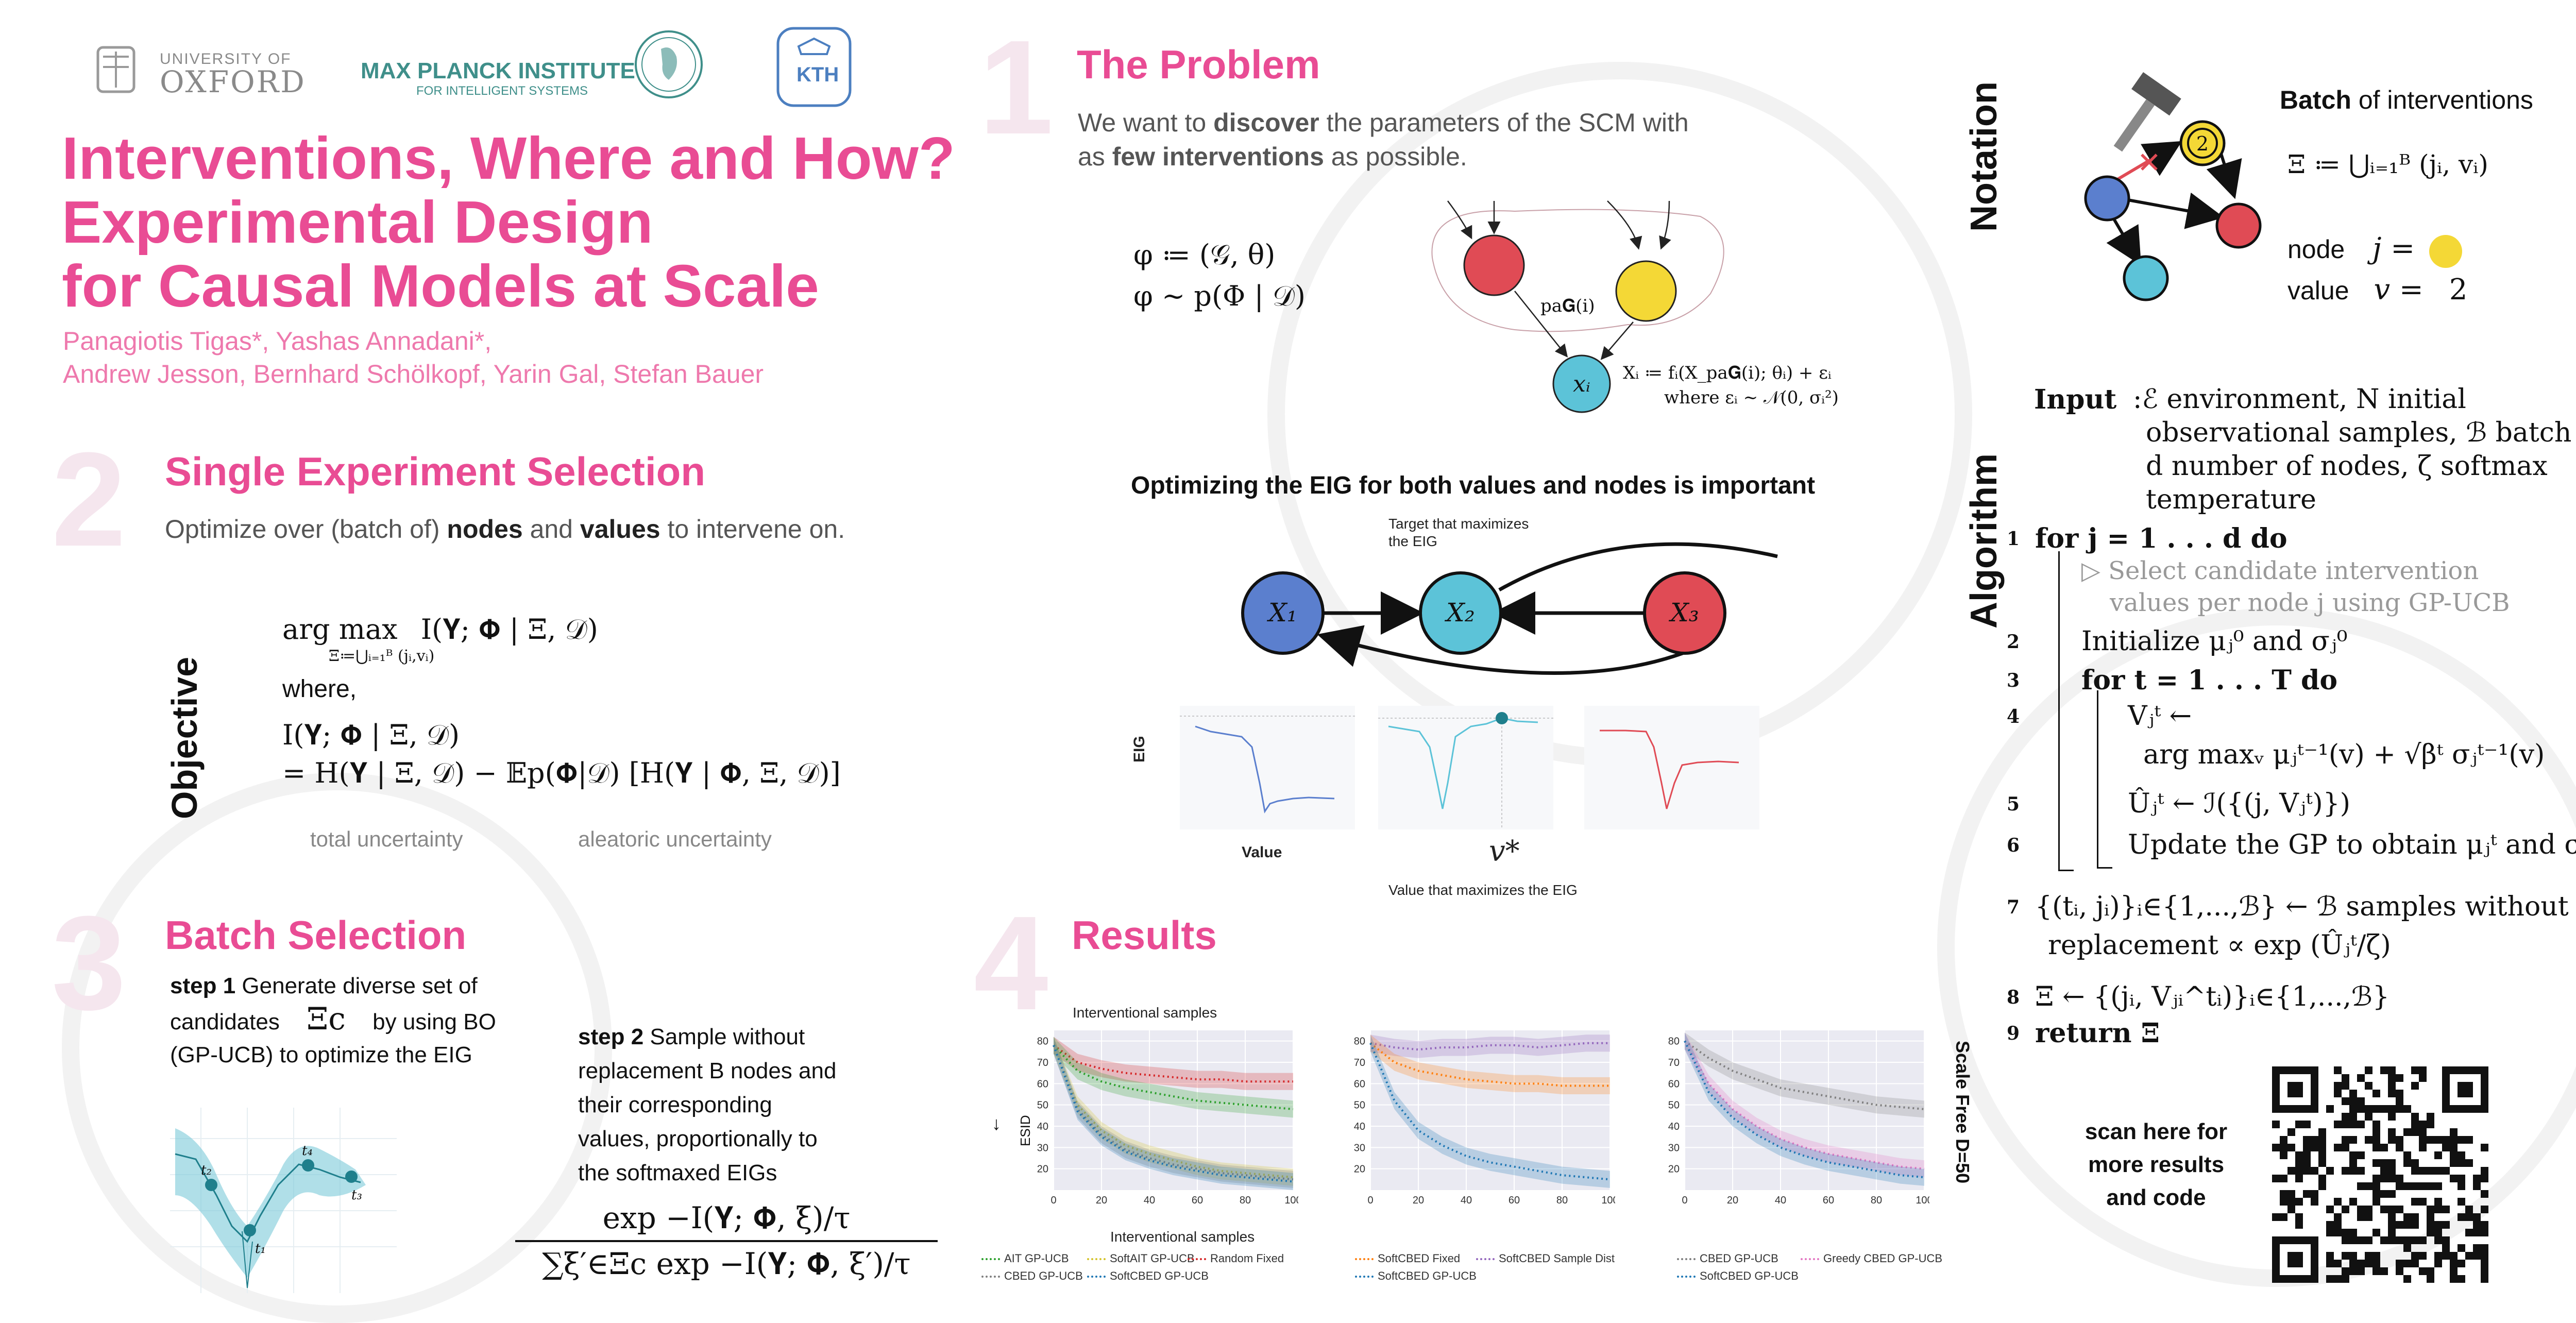 The width and height of the screenshot is (2576, 1323). I want to click on aleatoric-uncertainty-label: aleatoric uncertainty, so click(675, 839).